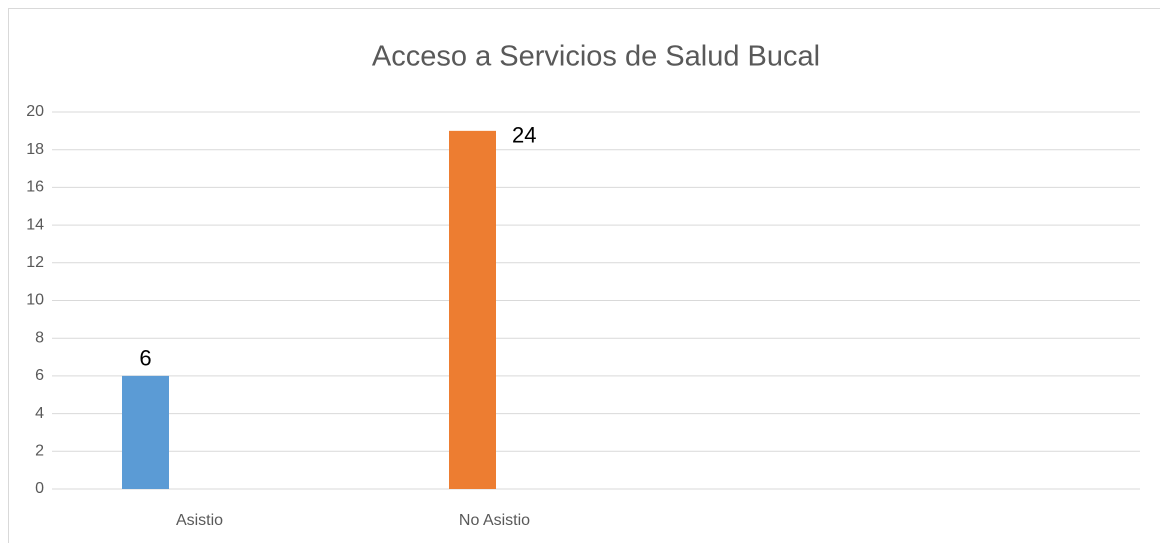 Image resolution: width=1160 pixels, height=543 pixels. I want to click on x-tick-label: Asistio, so click(199, 520).